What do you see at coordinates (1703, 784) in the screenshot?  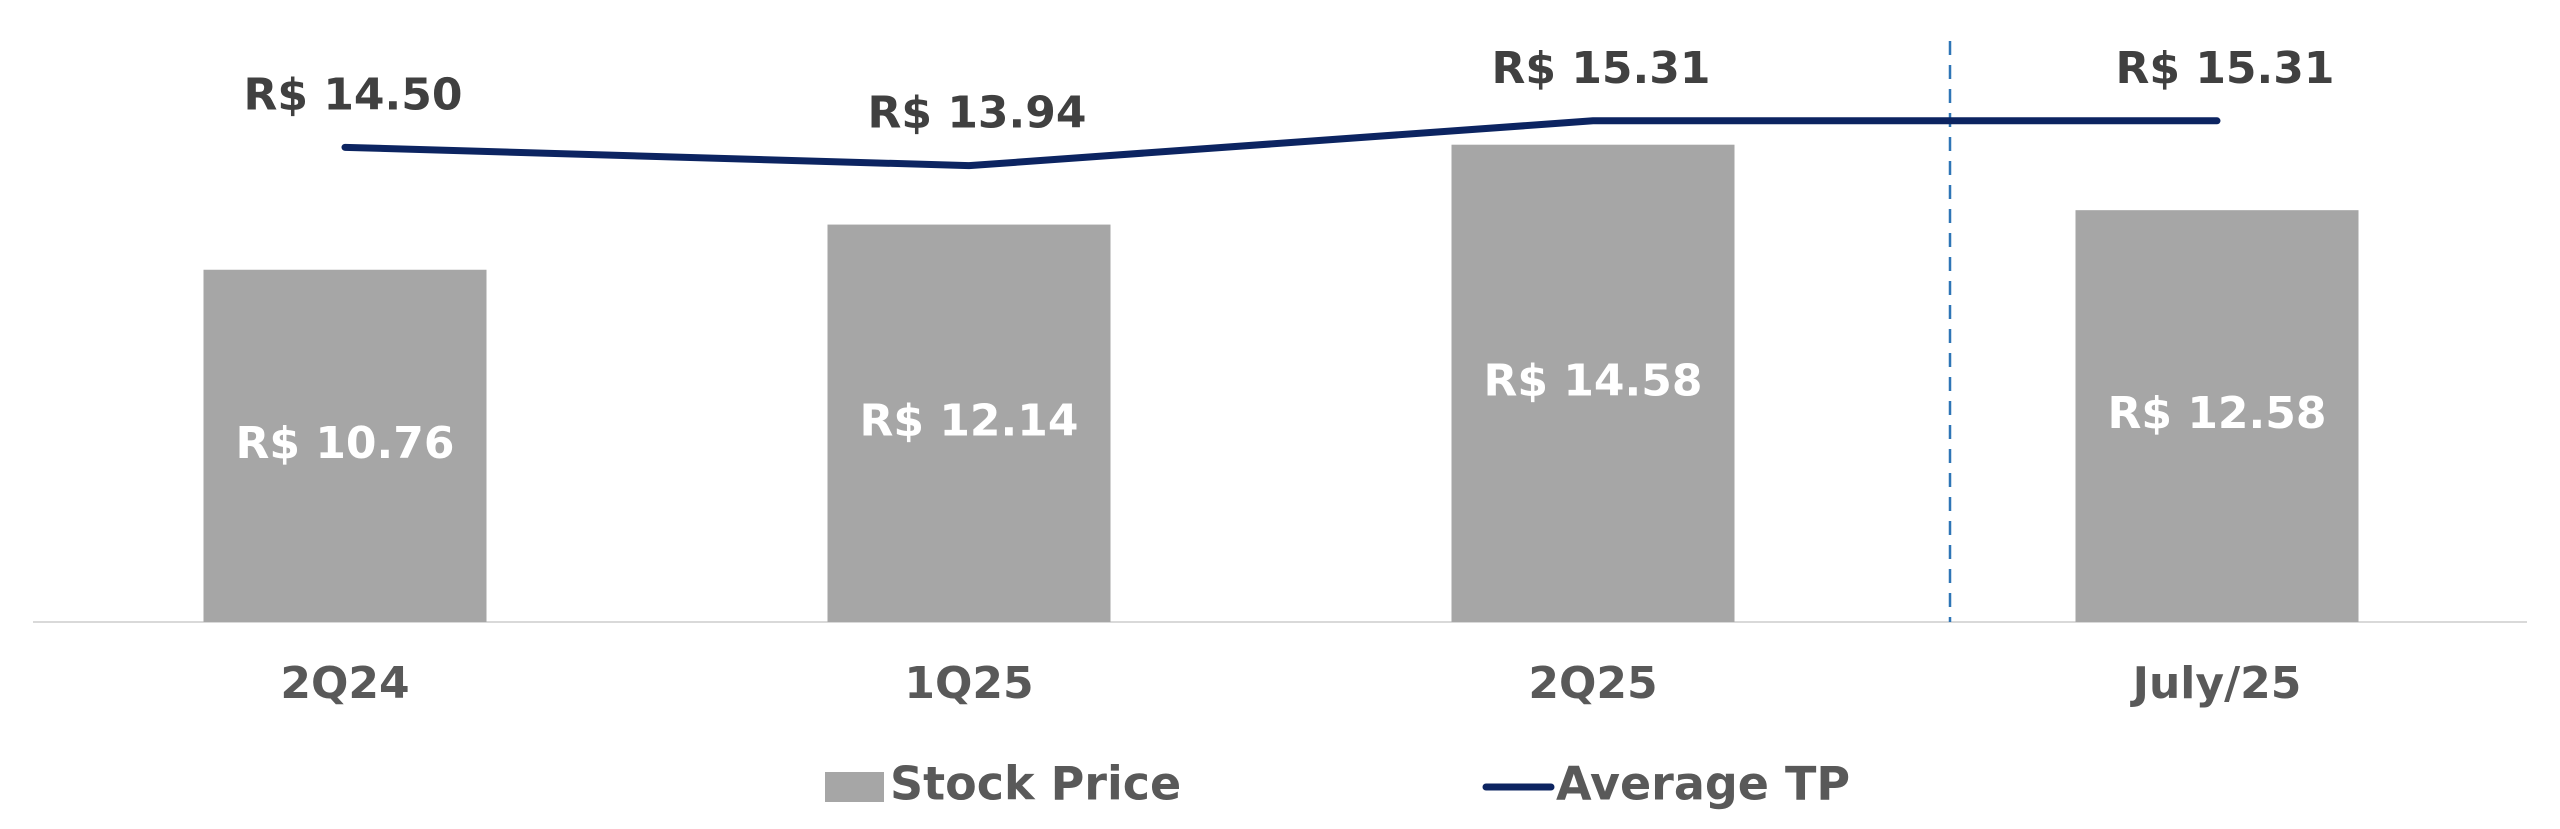 I see `legend-label: Average TP` at bounding box center [1703, 784].